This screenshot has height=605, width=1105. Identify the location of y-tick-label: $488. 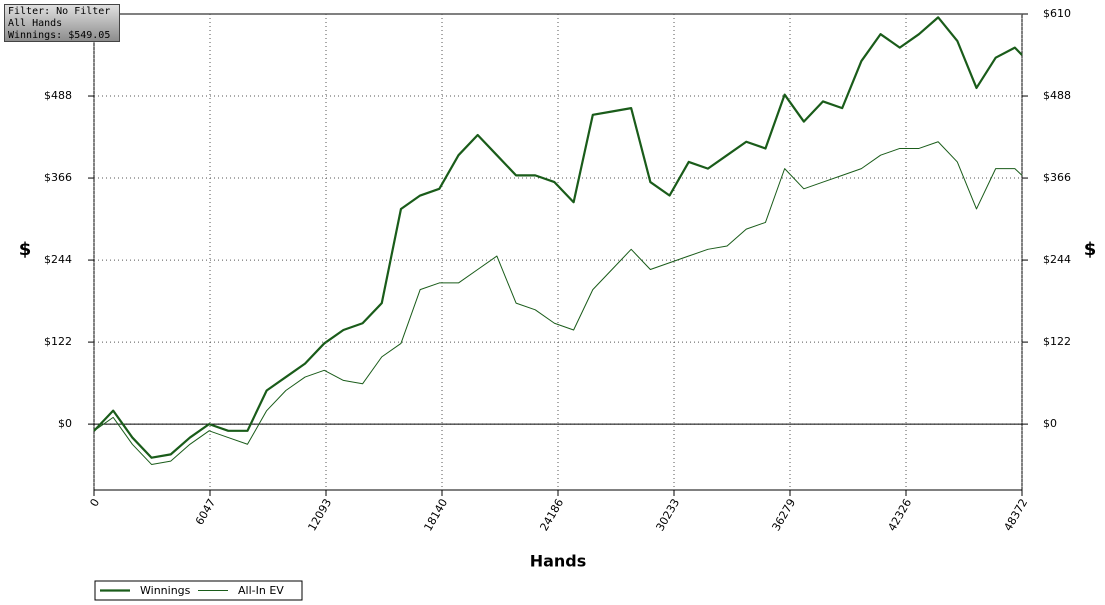
(58, 95).